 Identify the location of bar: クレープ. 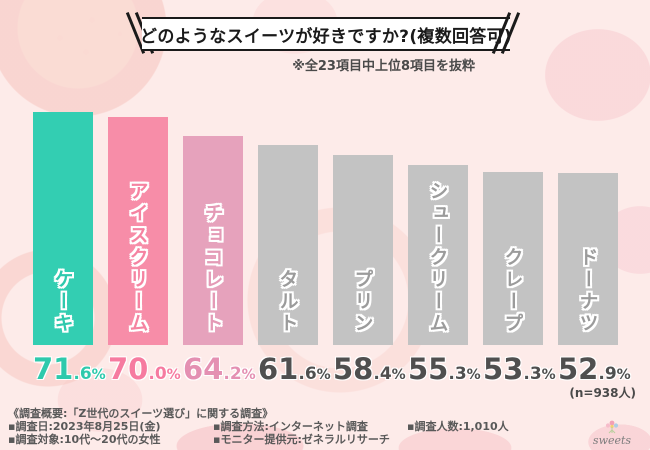
(513, 258).